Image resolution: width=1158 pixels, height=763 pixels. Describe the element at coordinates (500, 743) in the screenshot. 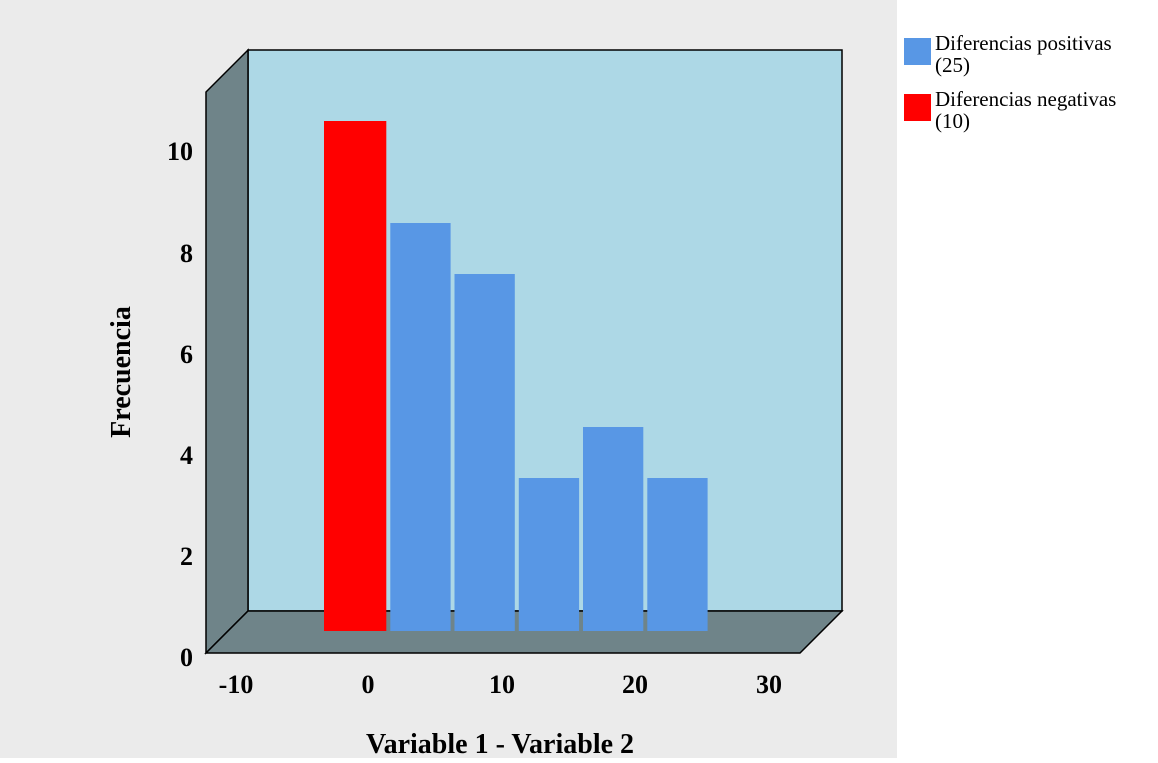

I see `x-axis-title: Variable 1 - Variable 2` at that location.